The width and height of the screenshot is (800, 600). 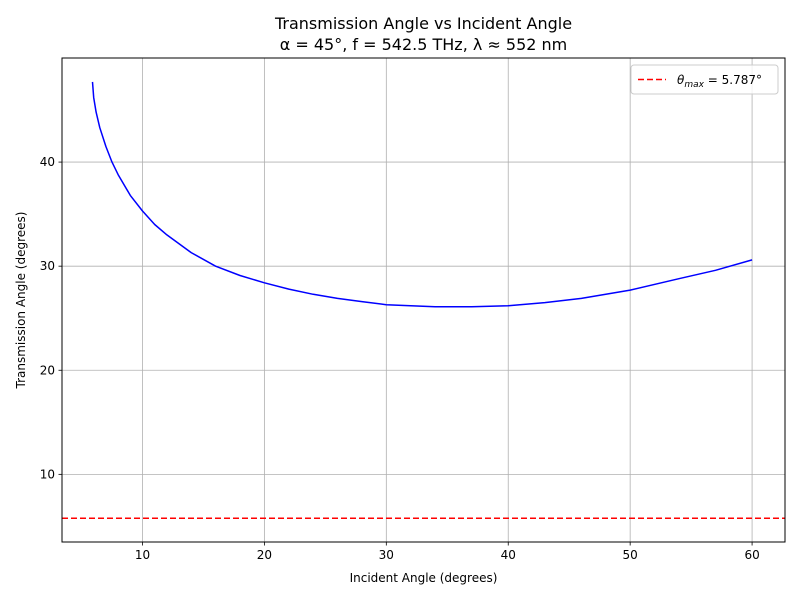 I want to click on x-tick-label: 10, so click(x=142, y=555).